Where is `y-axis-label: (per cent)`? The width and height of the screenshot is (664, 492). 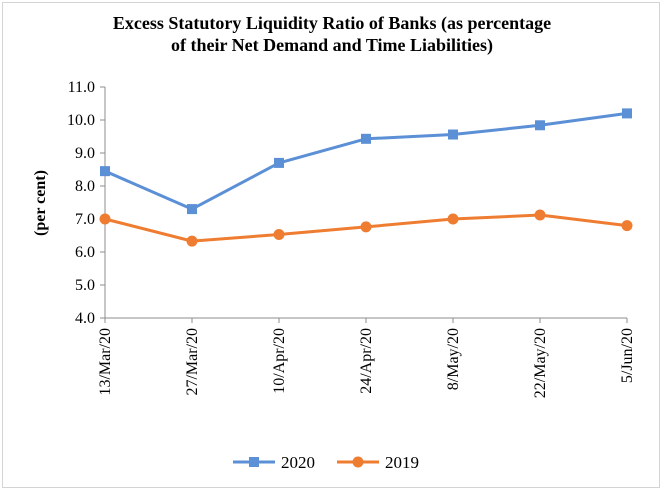
y-axis-label: (per cent) is located at coordinates (40, 203).